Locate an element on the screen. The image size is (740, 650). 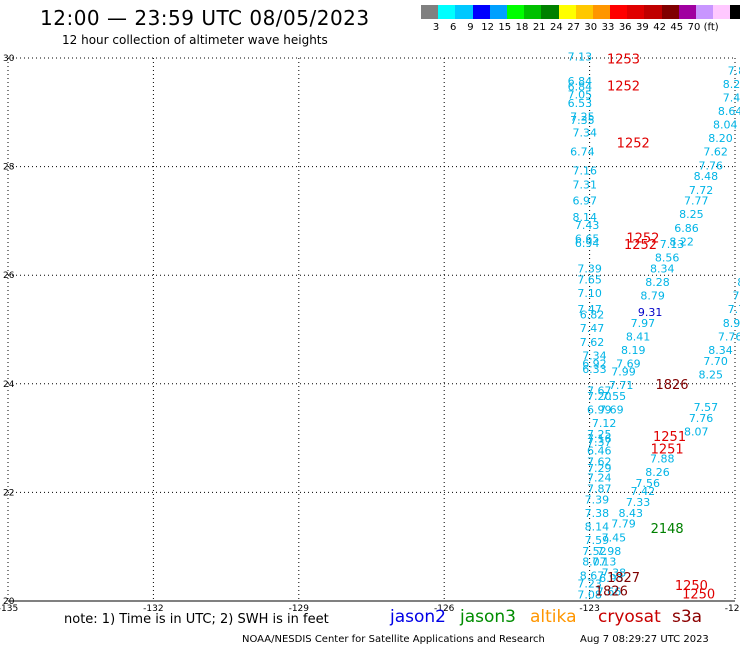
legend-tick-label: 45 is located at coordinates (677, 27).